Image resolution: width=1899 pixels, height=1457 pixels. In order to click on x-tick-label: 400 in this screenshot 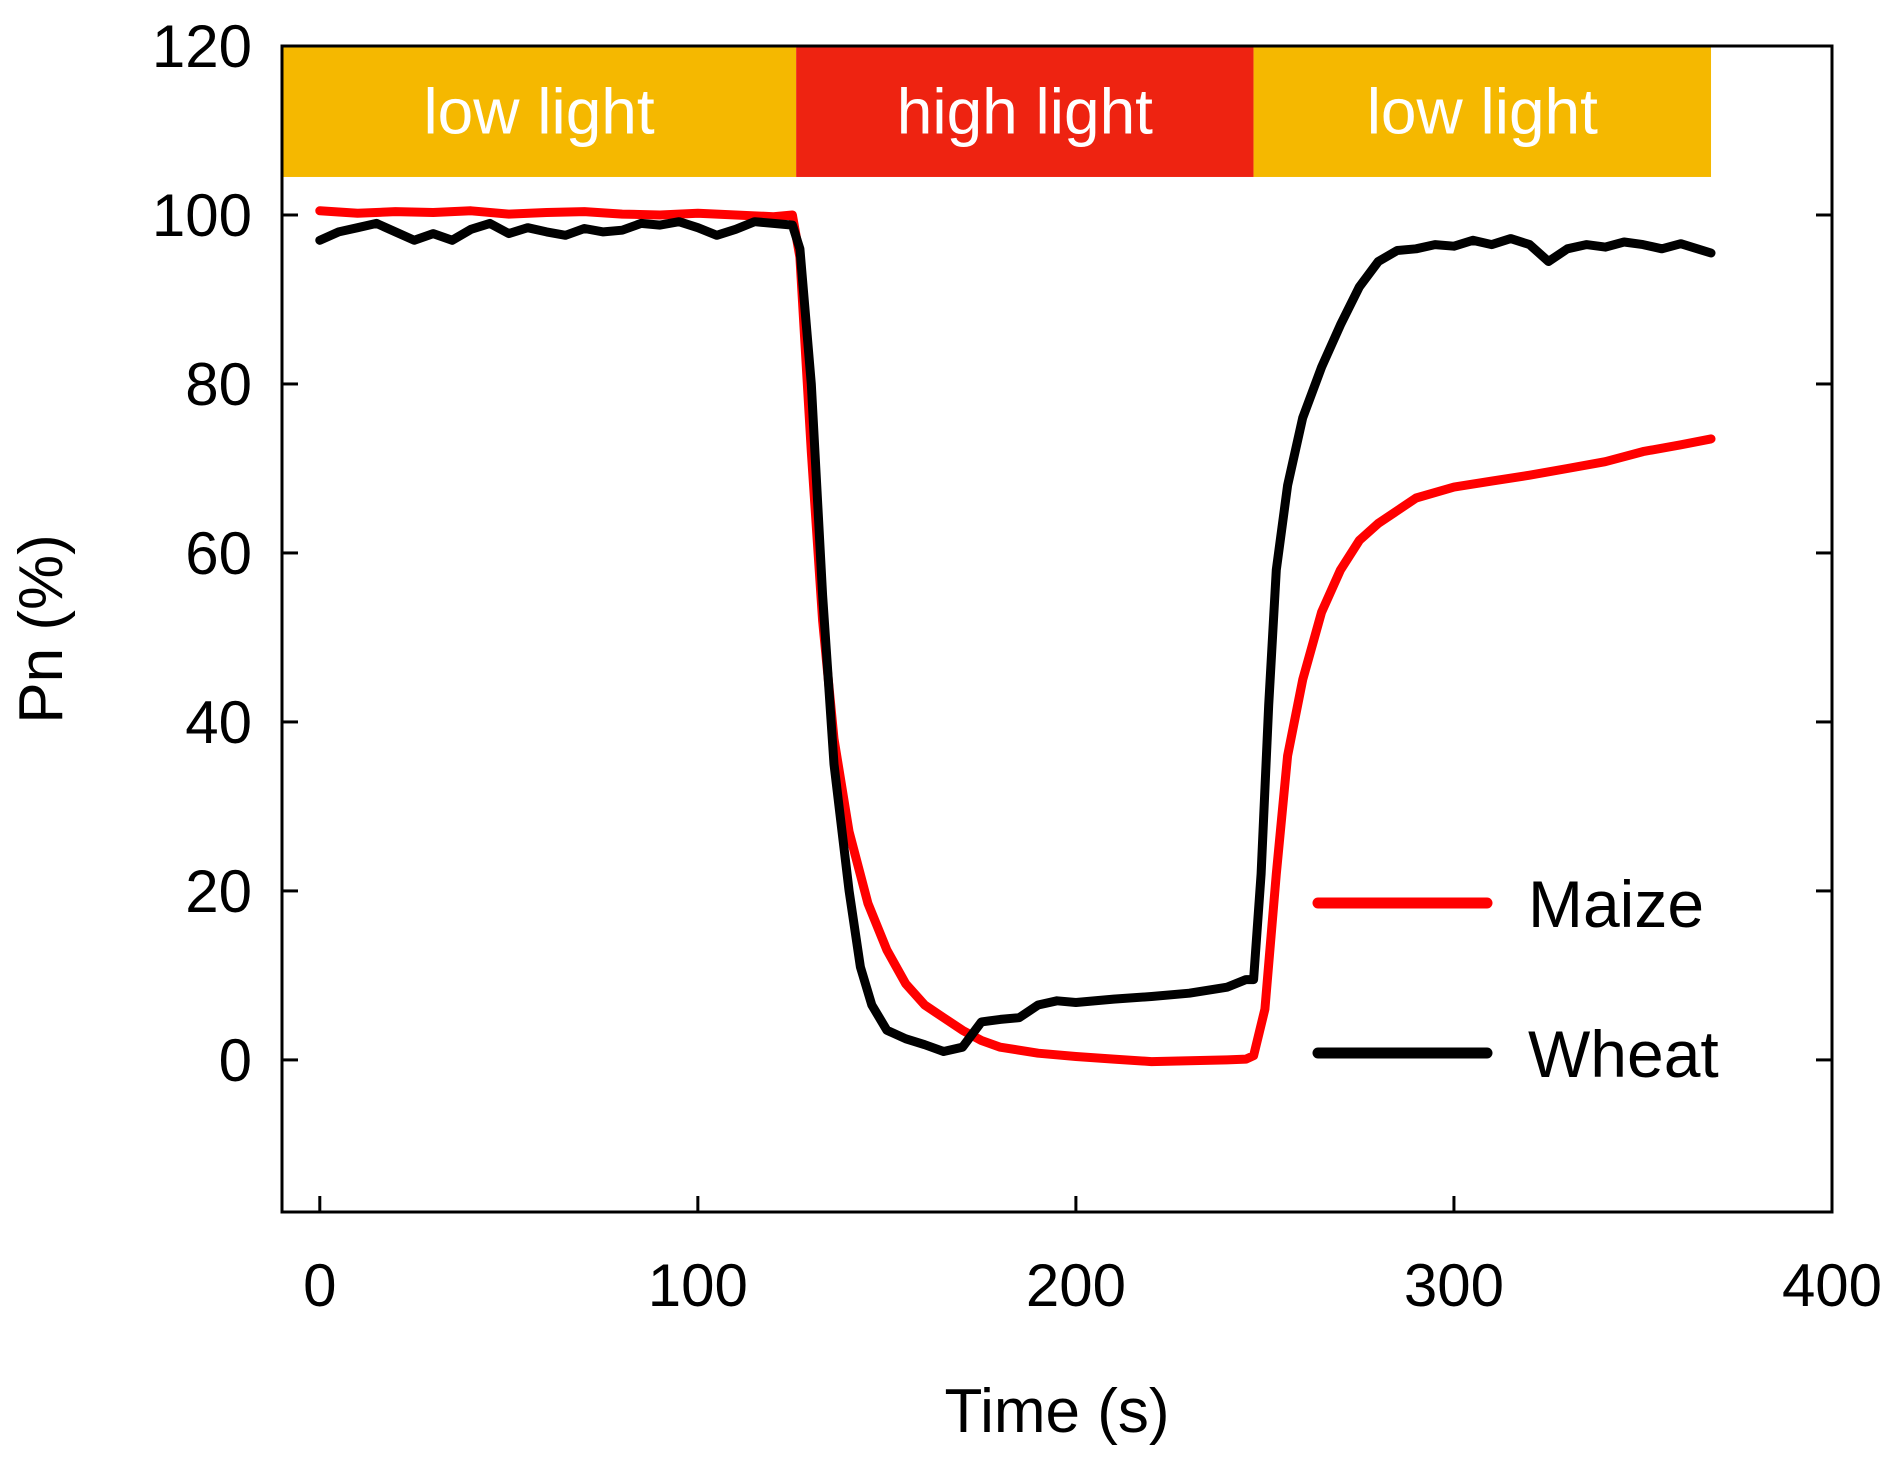, I will do `click(1832, 1285)`.